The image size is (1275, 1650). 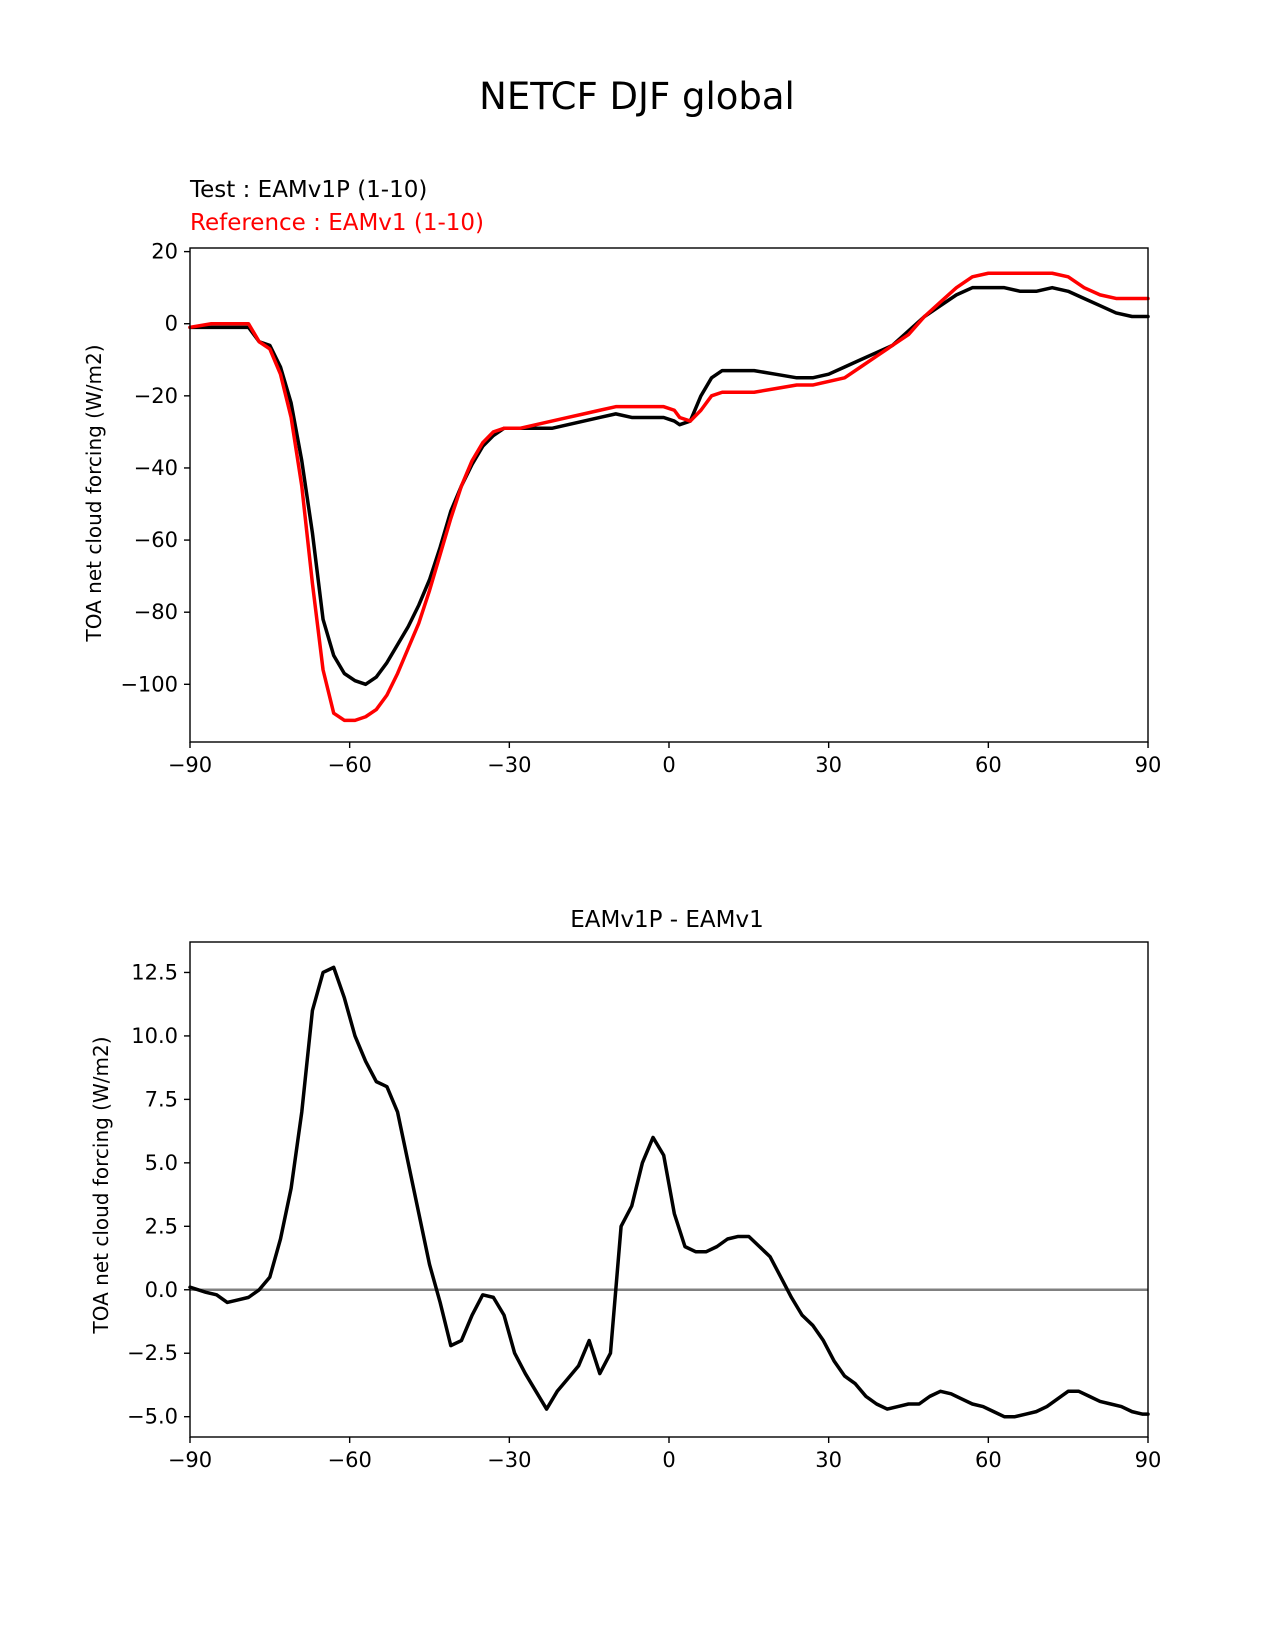 What do you see at coordinates (156, 396) in the screenshot?
I see `top-y-tick-label: −20` at bounding box center [156, 396].